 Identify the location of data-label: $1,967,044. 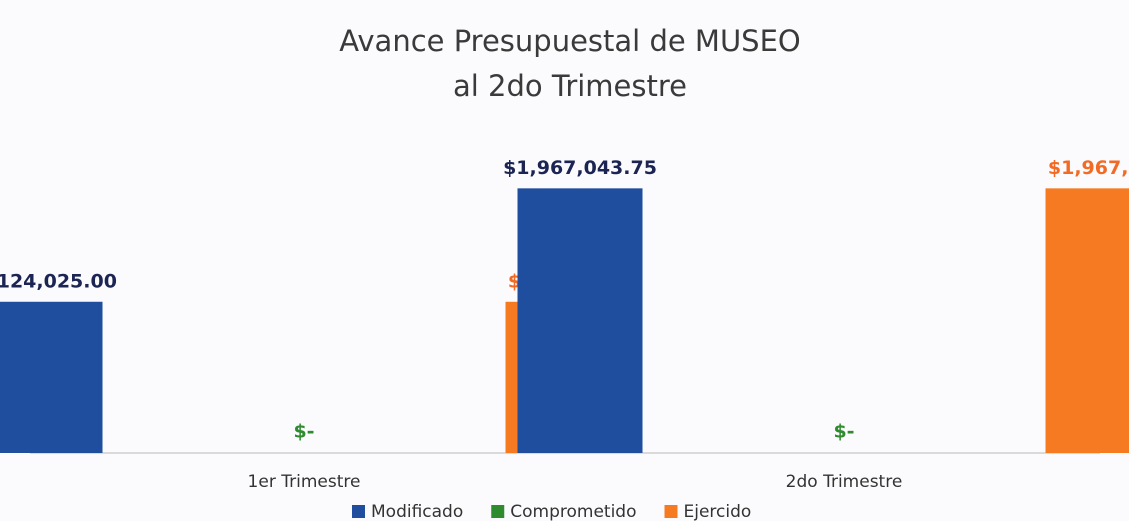
(1088, 168).